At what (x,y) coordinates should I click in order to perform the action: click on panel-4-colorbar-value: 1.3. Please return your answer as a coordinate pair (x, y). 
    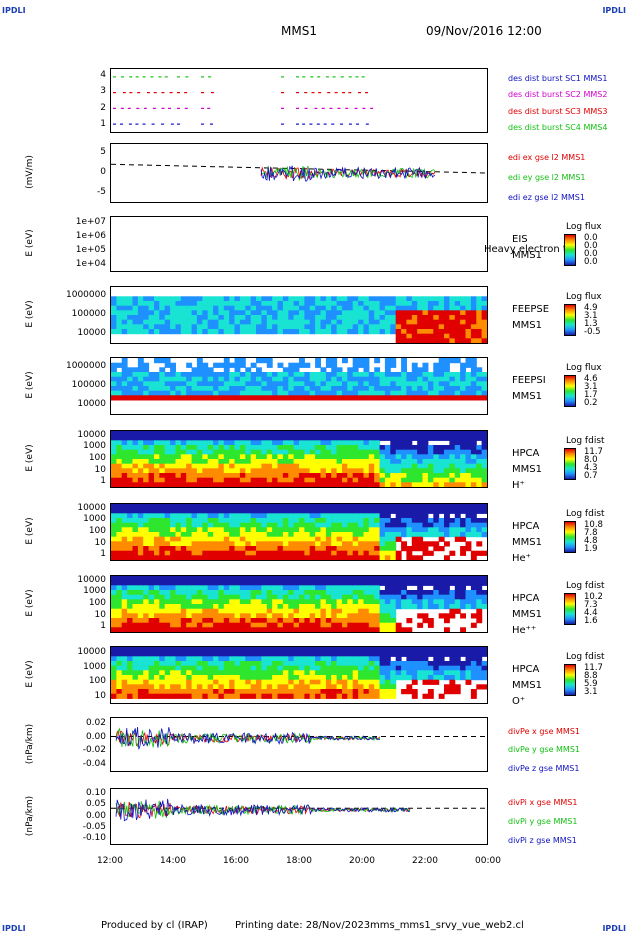
    Looking at the image, I should click on (591, 324).